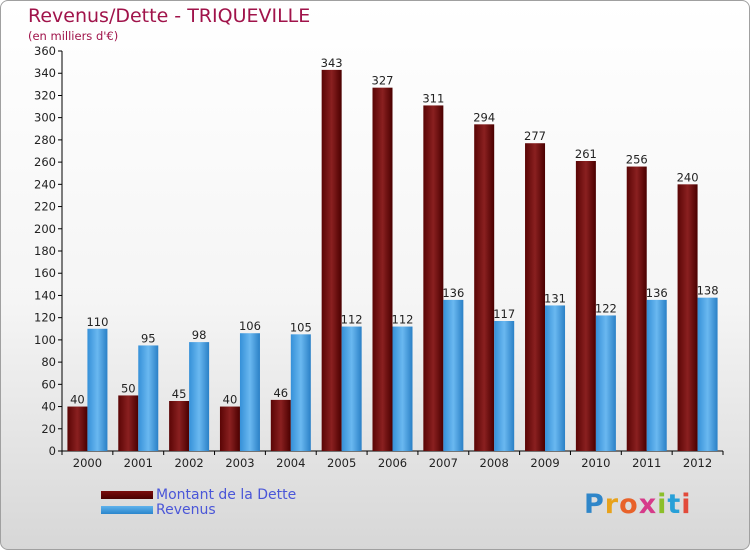 This screenshot has width=750, height=550. What do you see at coordinates (45, 207) in the screenshot?
I see `y-tick-label: 220` at bounding box center [45, 207].